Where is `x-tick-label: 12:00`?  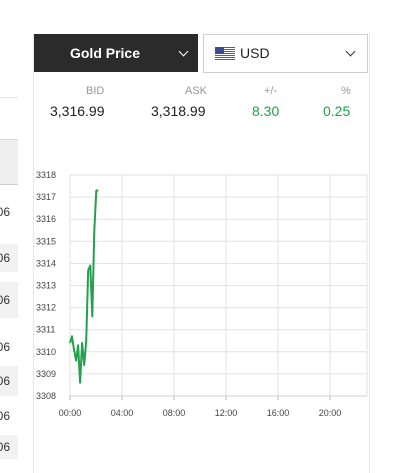
x-tick-label: 12:00 is located at coordinates (226, 413).